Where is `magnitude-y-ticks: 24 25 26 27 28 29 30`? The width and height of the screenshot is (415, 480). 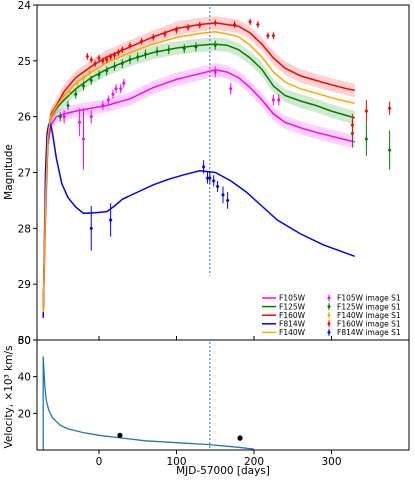
magnitude-y-ticks: 24 25 26 27 28 29 30 is located at coordinates (27, 173).